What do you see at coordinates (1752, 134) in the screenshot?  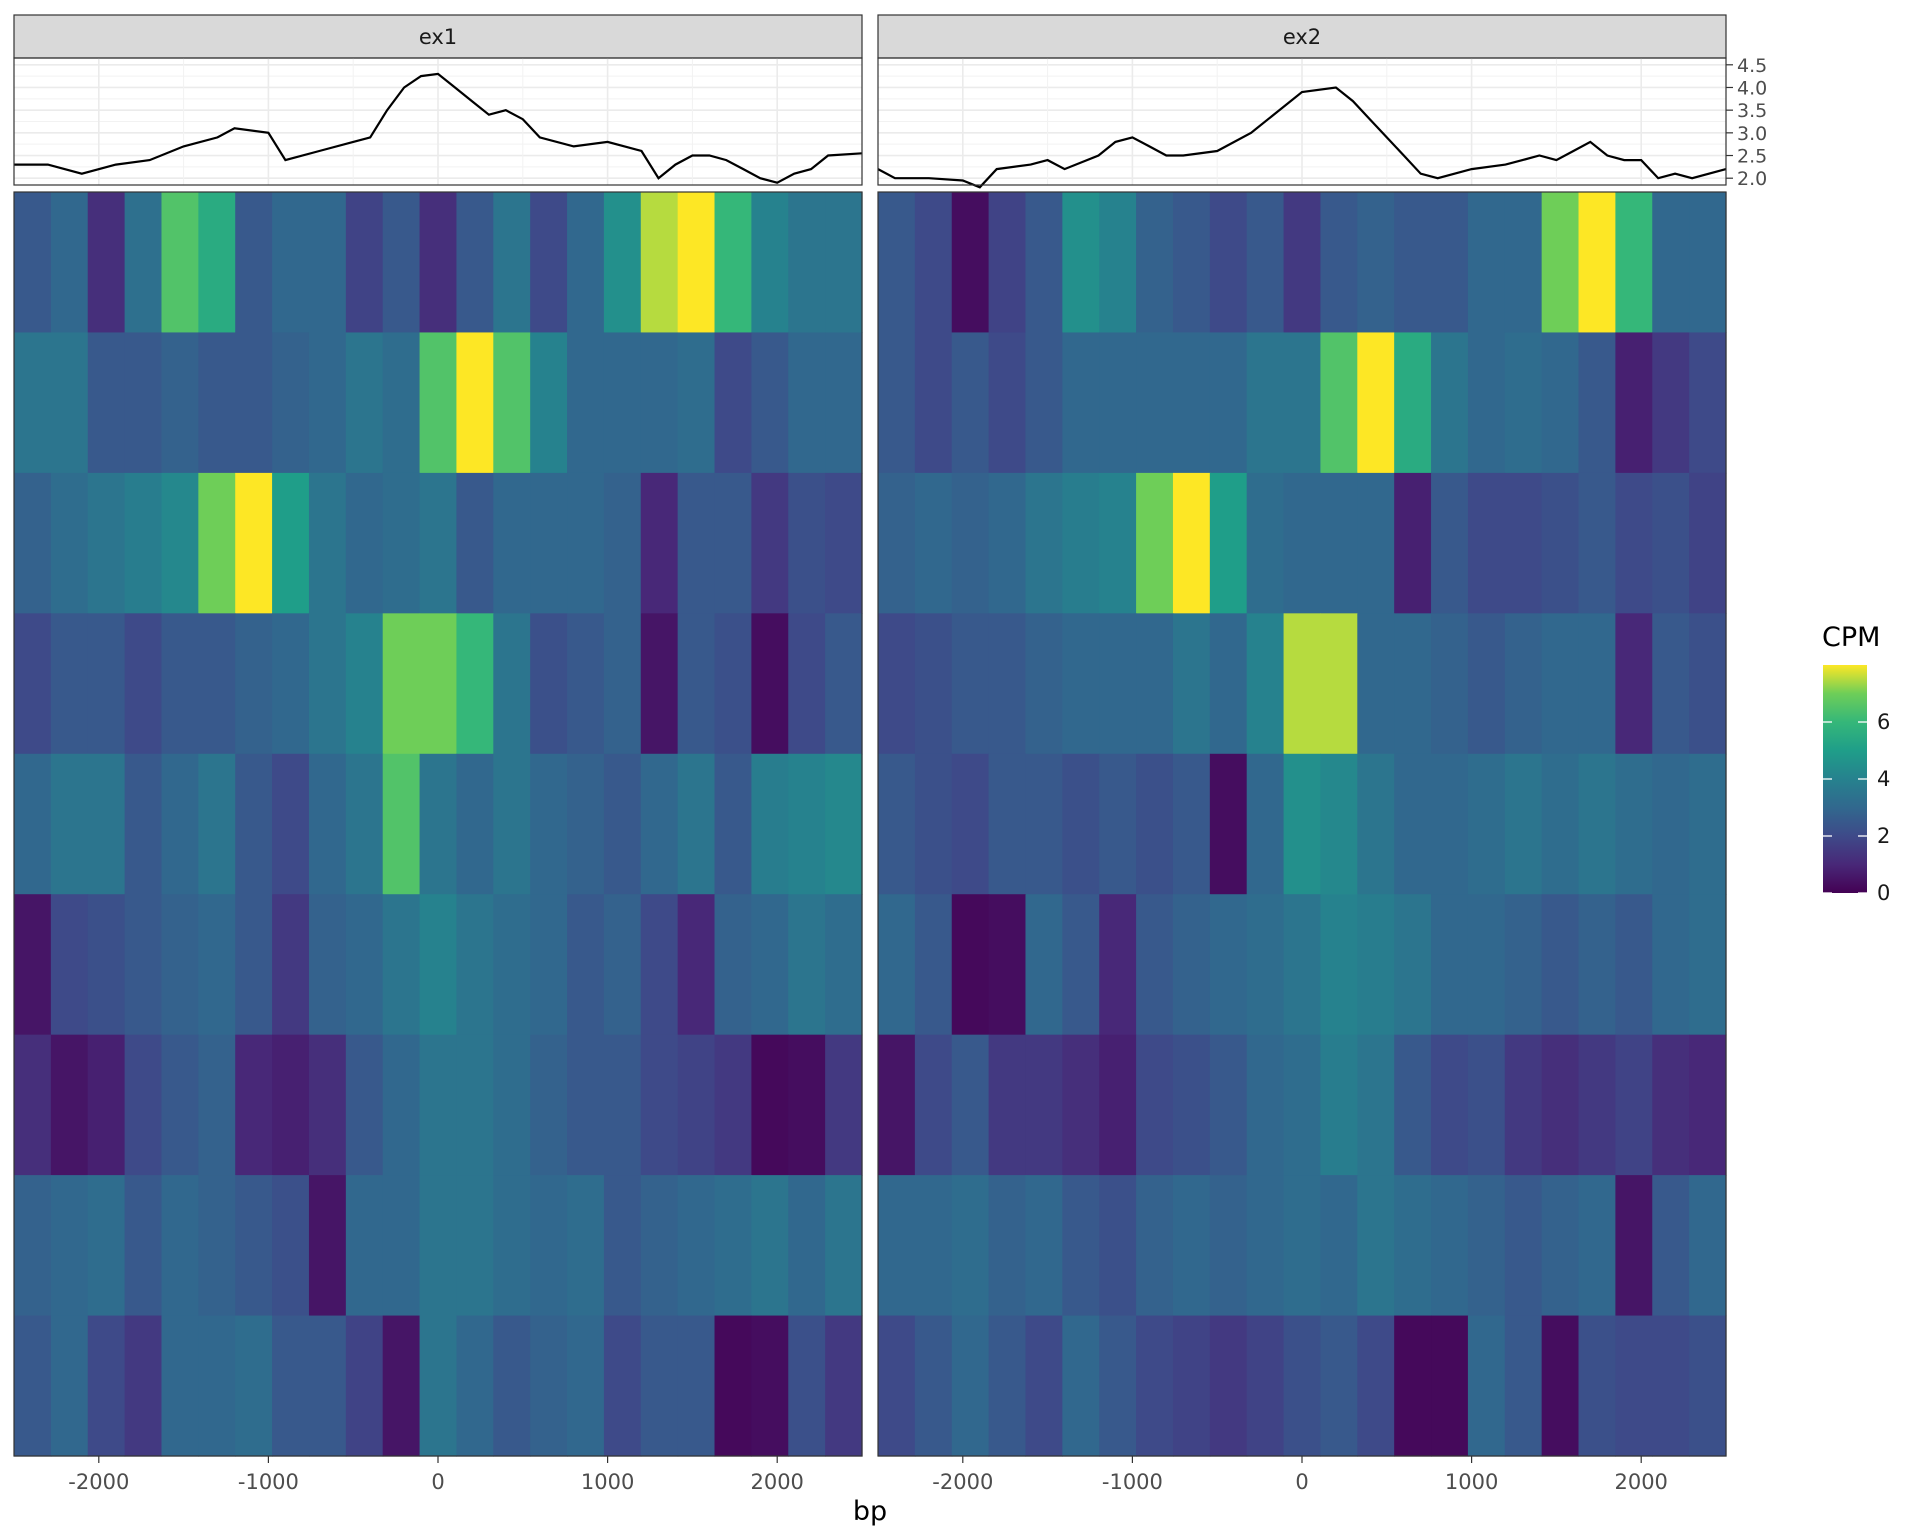 I see `profile-y-tick-label: 3.0` at bounding box center [1752, 134].